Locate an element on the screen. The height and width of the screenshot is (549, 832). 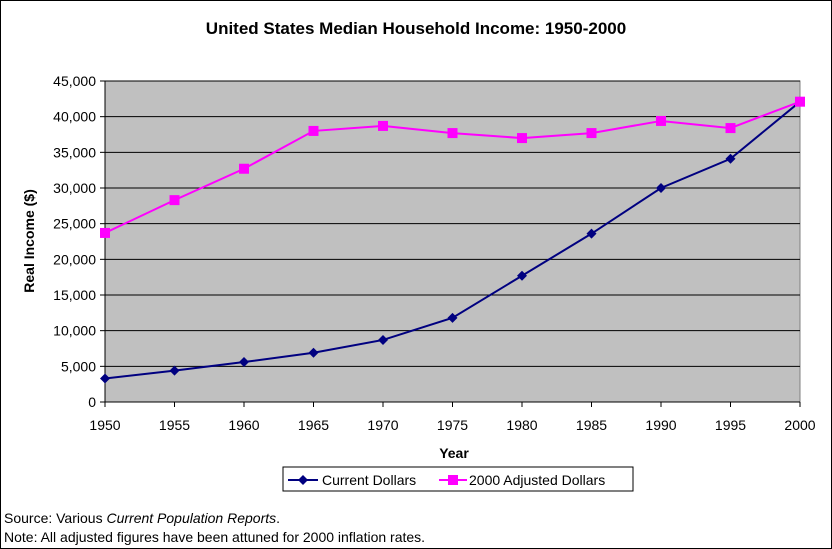
x-tick-label: 1975 is located at coordinates (452, 425).